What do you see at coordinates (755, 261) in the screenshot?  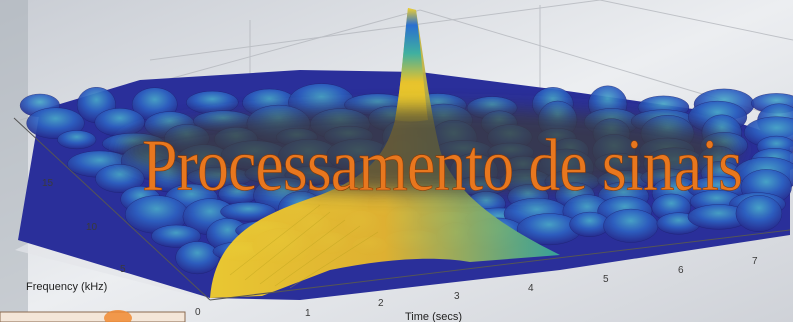 I see `x-tick-7: 7` at bounding box center [755, 261].